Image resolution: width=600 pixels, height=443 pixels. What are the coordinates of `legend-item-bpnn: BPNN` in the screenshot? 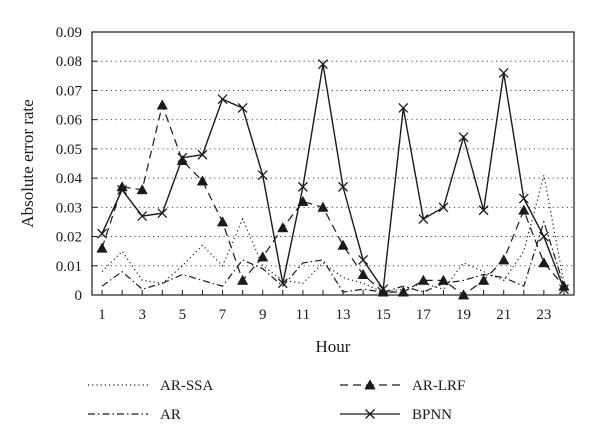 It's located at (396, 415).